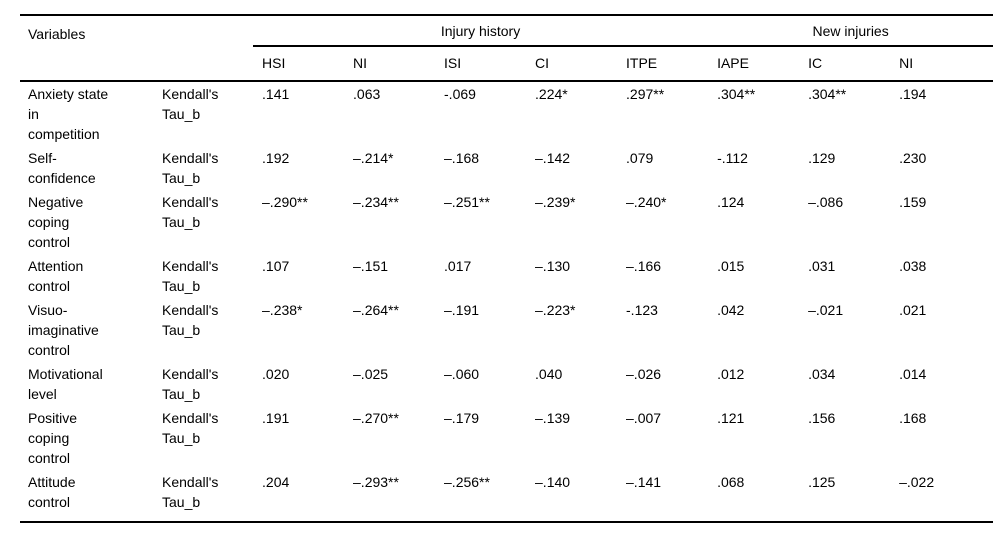 The image size is (1000, 539). Describe the element at coordinates (462, 310) in the screenshot. I see `correlation-value: –.191` at that location.